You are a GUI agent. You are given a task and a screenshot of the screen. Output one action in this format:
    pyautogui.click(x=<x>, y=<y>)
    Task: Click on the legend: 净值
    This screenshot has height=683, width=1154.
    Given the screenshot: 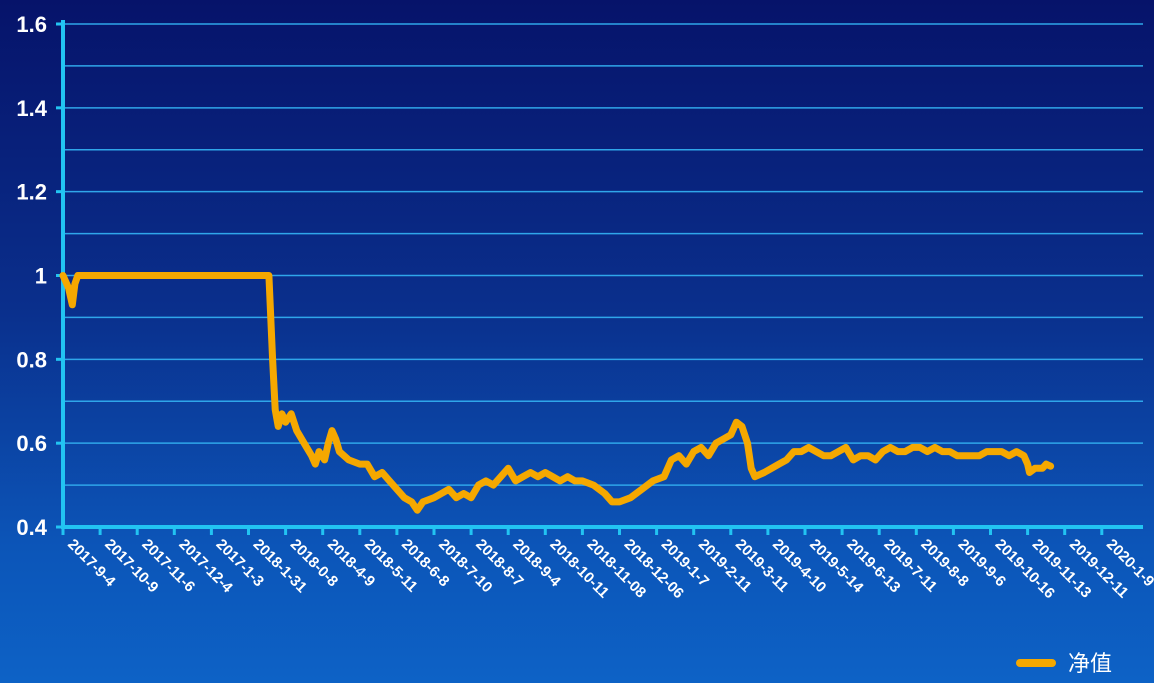 What is the action you would take?
    pyautogui.click(x=1064, y=664)
    